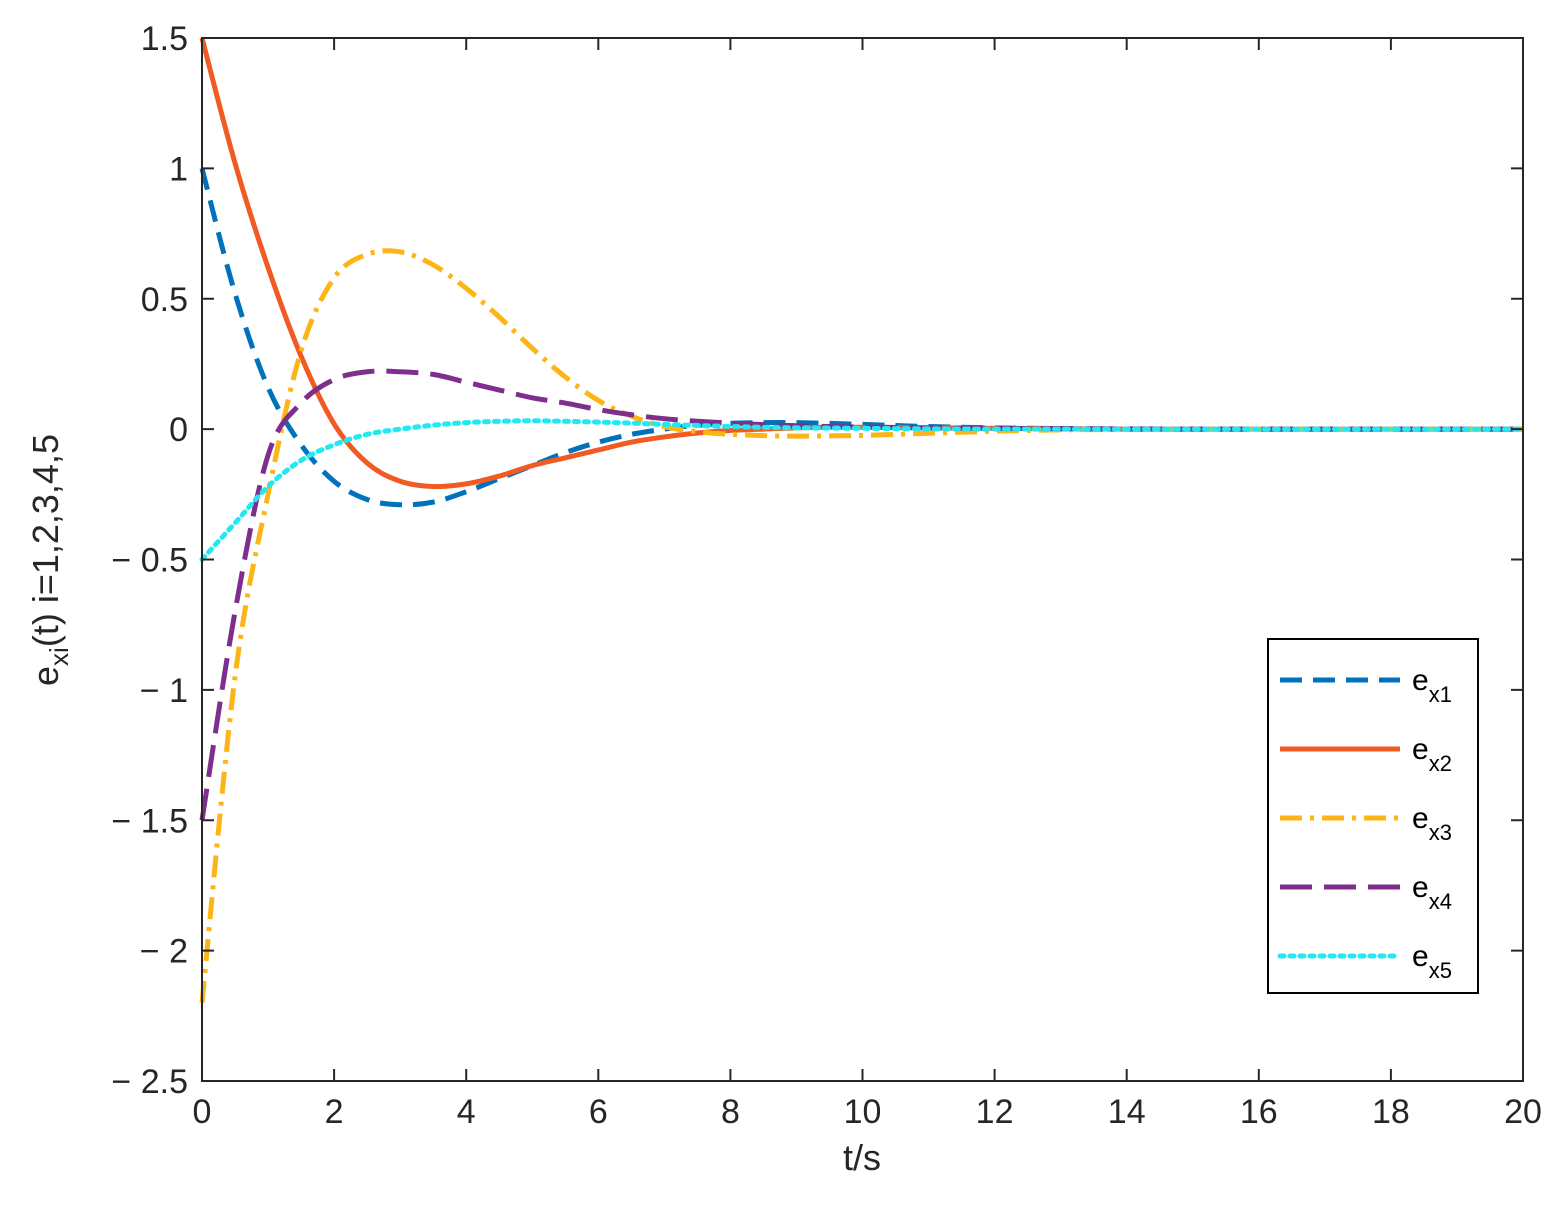  What do you see at coordinates (1440, 901) in the screenshot?
I see `legend-label-sub: x4` at bounding box center [1440, 901].